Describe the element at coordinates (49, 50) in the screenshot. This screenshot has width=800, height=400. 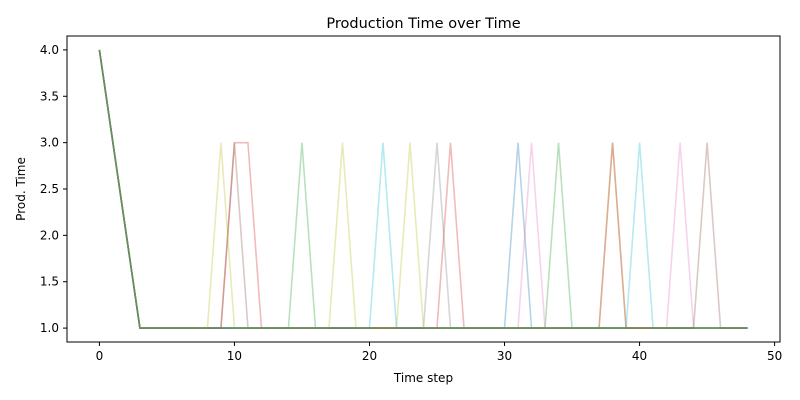
I see `y-tick-label: 4.0` at that location.